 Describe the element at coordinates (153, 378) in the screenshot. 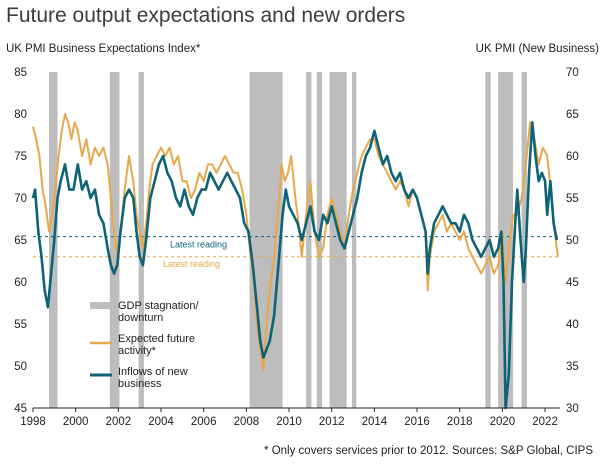

I see `legend-label-new-business: Inflows of new business` at that location.